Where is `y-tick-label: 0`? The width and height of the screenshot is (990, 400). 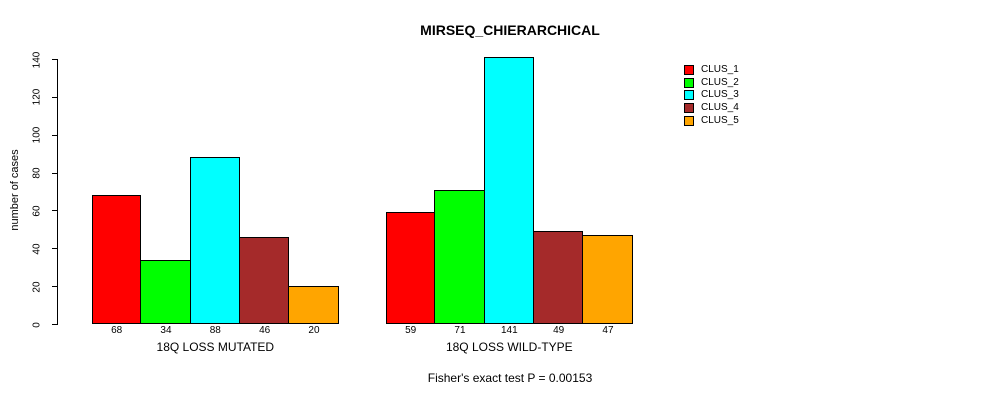
y-tick-label: 0 is located at coordinates (37, 324).